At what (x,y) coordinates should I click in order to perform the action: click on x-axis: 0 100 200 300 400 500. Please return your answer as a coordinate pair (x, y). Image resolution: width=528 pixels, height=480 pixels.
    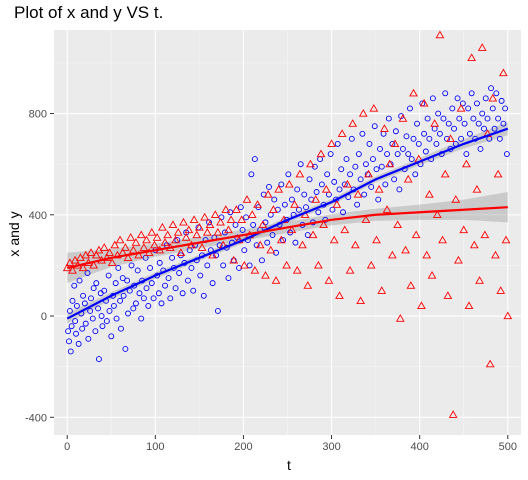
    Looking at the image, I should click on (290, 444).